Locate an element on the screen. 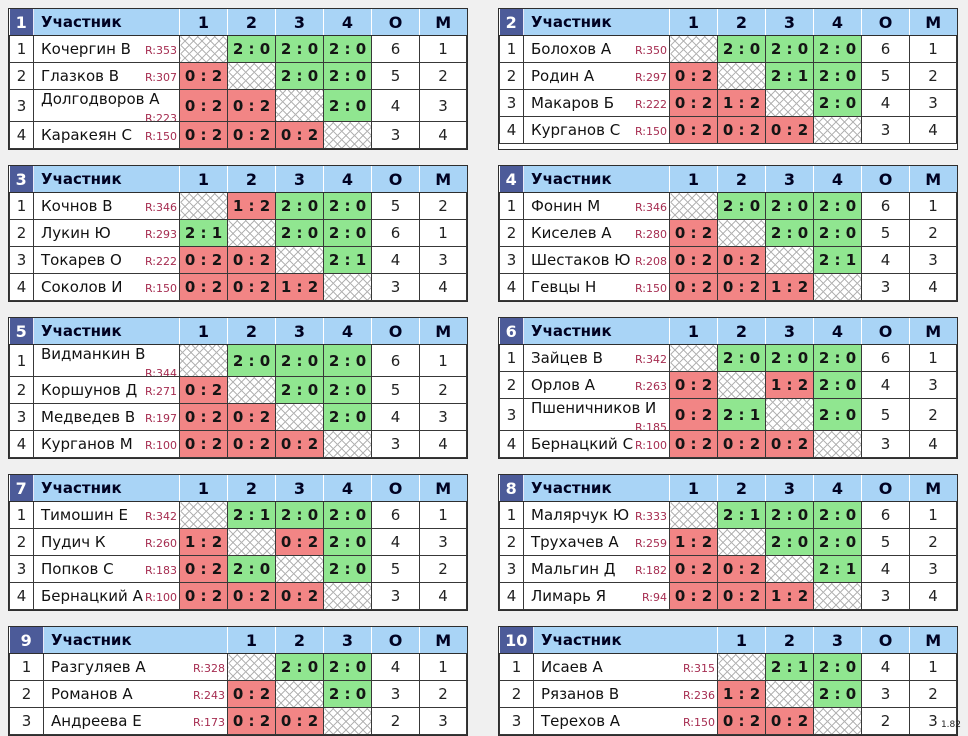 This screenshot has width=968, height=736. participant-name-cell: Тимошин Е R:342 is located at coordinates (106, 515).